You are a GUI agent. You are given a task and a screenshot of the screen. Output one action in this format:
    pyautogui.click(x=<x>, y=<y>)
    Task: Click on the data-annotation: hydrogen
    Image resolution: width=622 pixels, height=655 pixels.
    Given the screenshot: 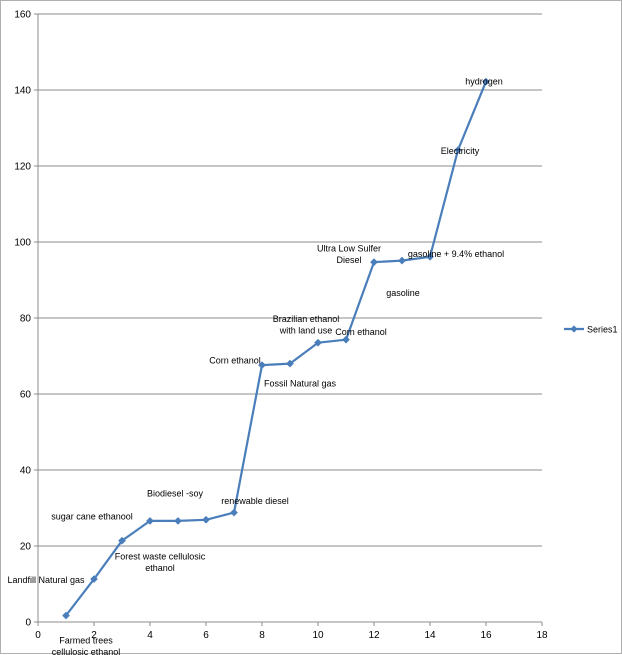 What is the action you would take?
    pyautogui.click(x=484, y=81)
    